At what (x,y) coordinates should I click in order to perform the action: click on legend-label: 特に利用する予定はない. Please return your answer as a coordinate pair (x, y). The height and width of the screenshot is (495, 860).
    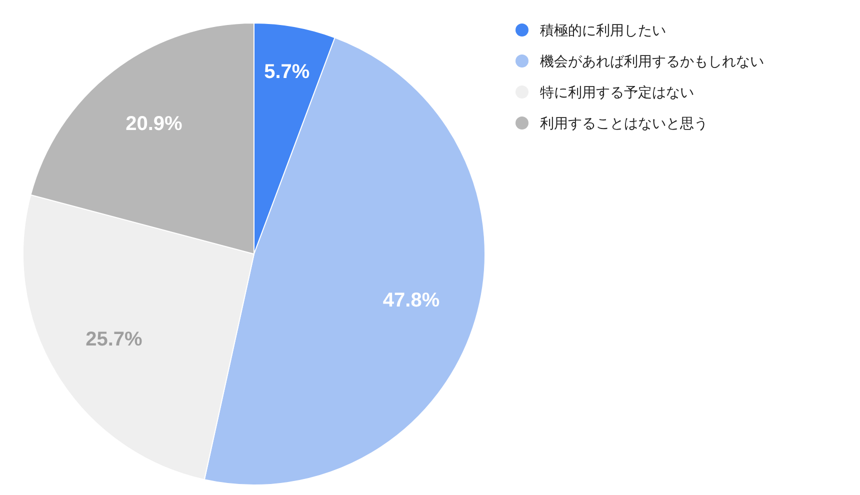
    Looking at the image, I should click on (617, 92).